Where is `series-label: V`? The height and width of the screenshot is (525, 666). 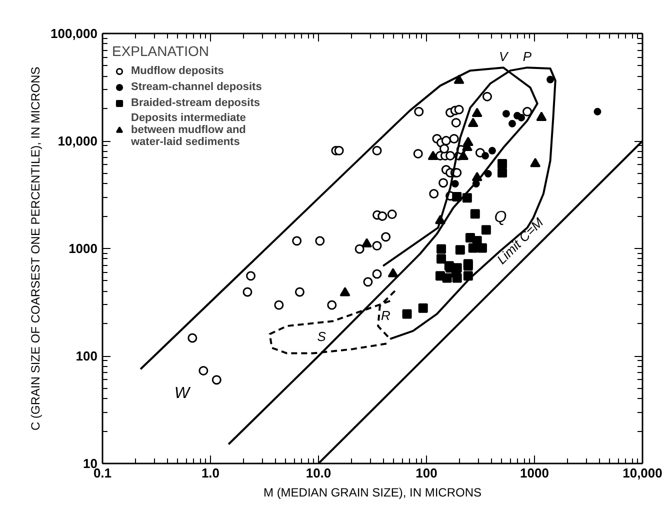 series-label: V is located at coordinates (503, 56).